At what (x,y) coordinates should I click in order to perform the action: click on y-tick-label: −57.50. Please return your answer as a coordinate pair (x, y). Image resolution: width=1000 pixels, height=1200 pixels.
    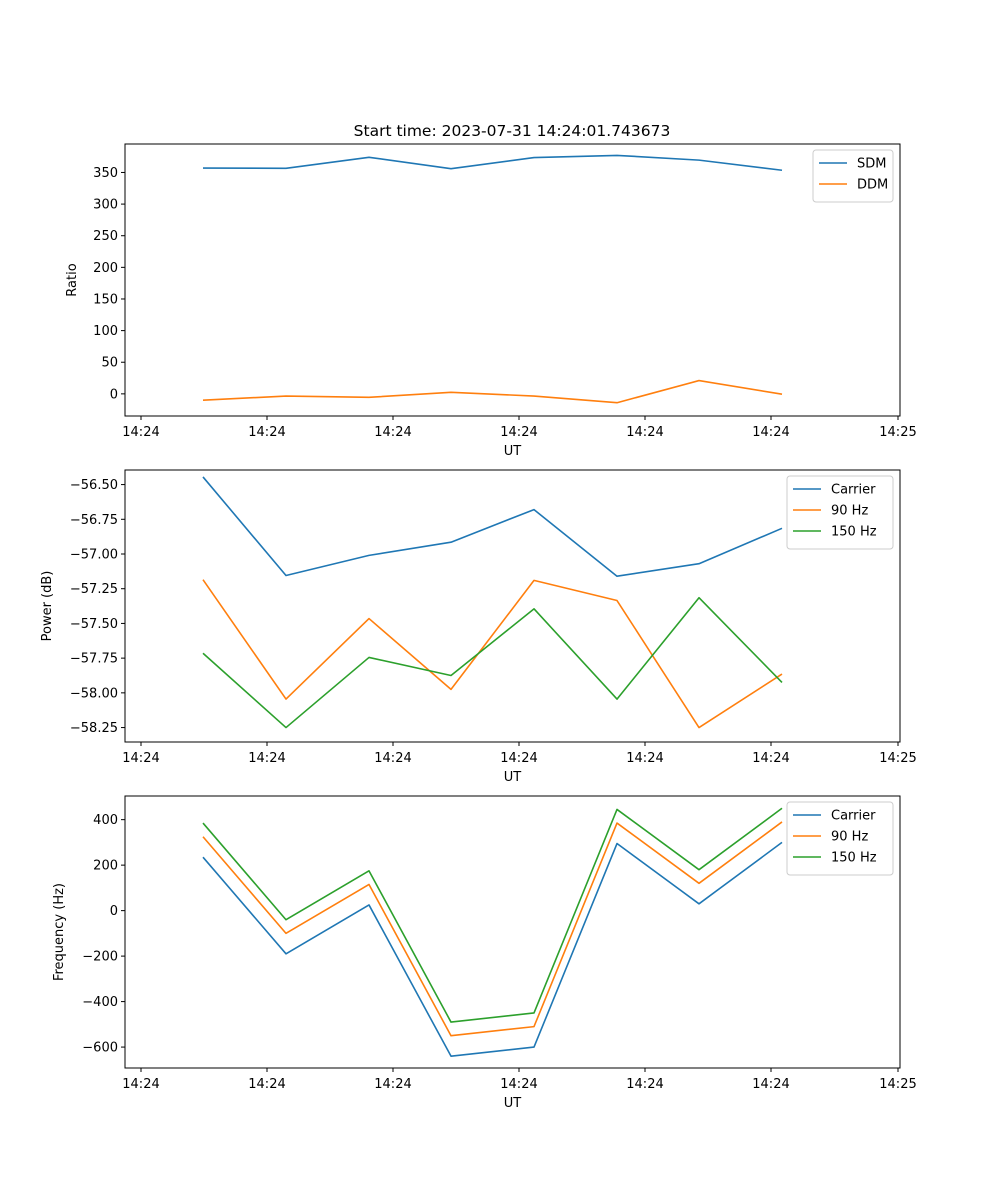
    Looking at the image, I should click on (94, 624).